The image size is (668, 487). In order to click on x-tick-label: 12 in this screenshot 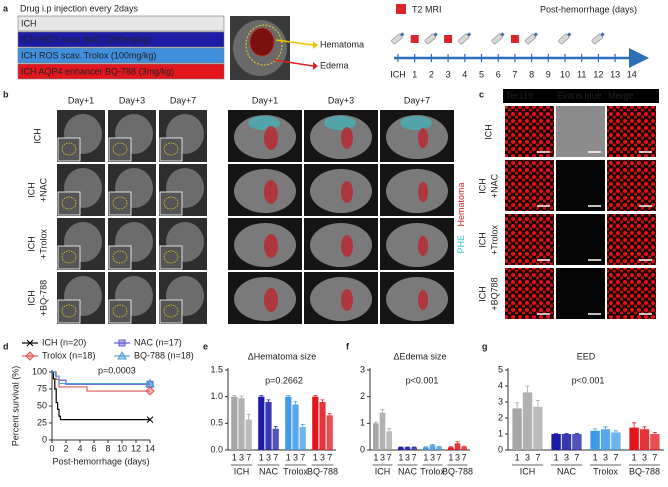, I will do `click(136, 448)`.